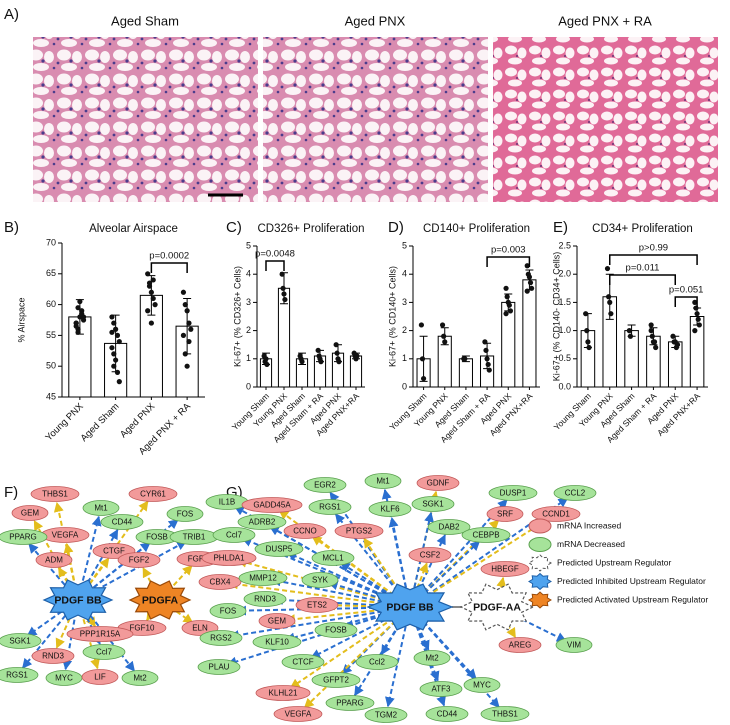 This screenshot has height=725, width=730. What do you see at coordinates (505, 569) in the screenshot?
I see `gene-label: HBEGF` at bounding box center [505, 569].